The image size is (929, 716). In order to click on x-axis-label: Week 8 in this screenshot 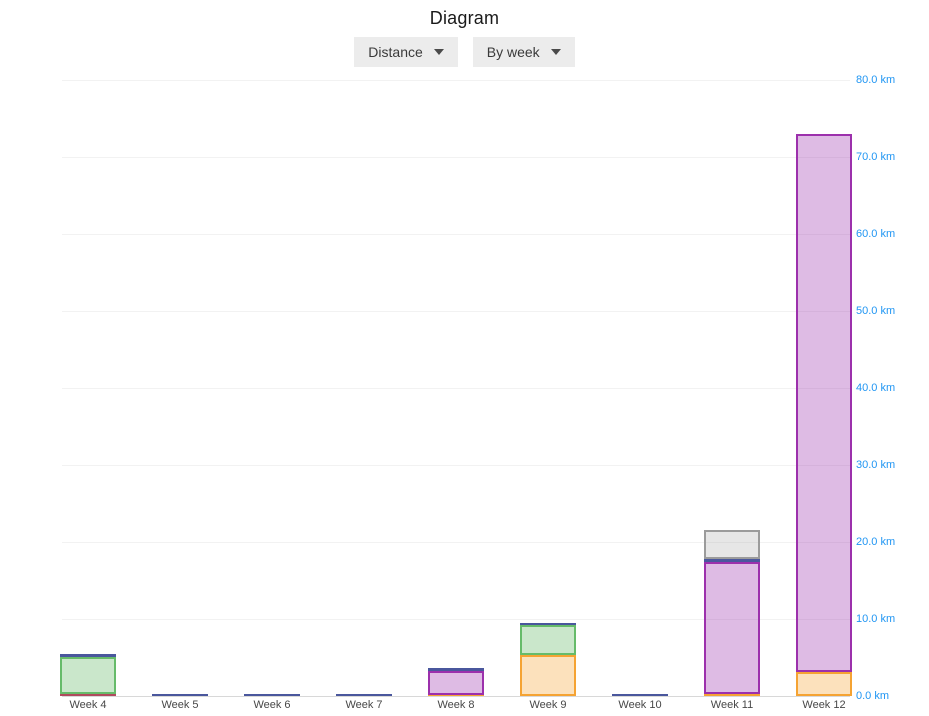, I will do `click(456, 705)`.